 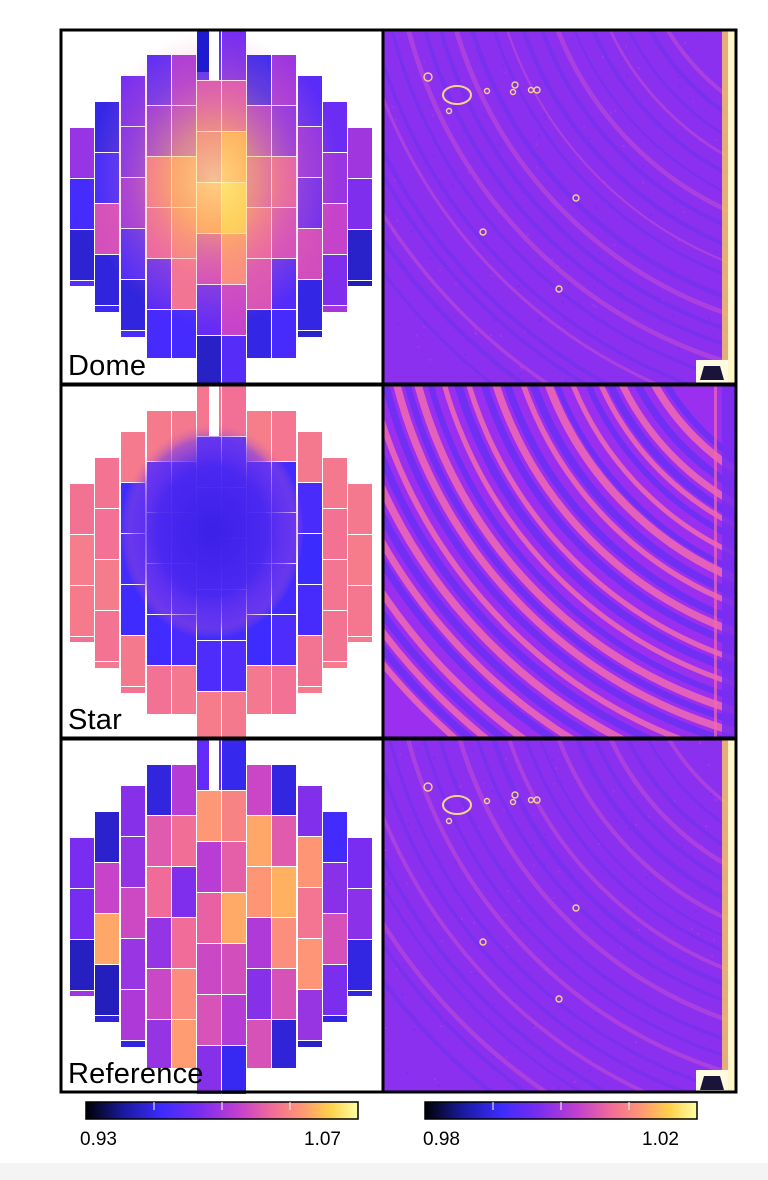 What do you see at coordinates (221, 563) in the screenshot?
I see `star-focal-plane-map` at bounding box center [221, 563].